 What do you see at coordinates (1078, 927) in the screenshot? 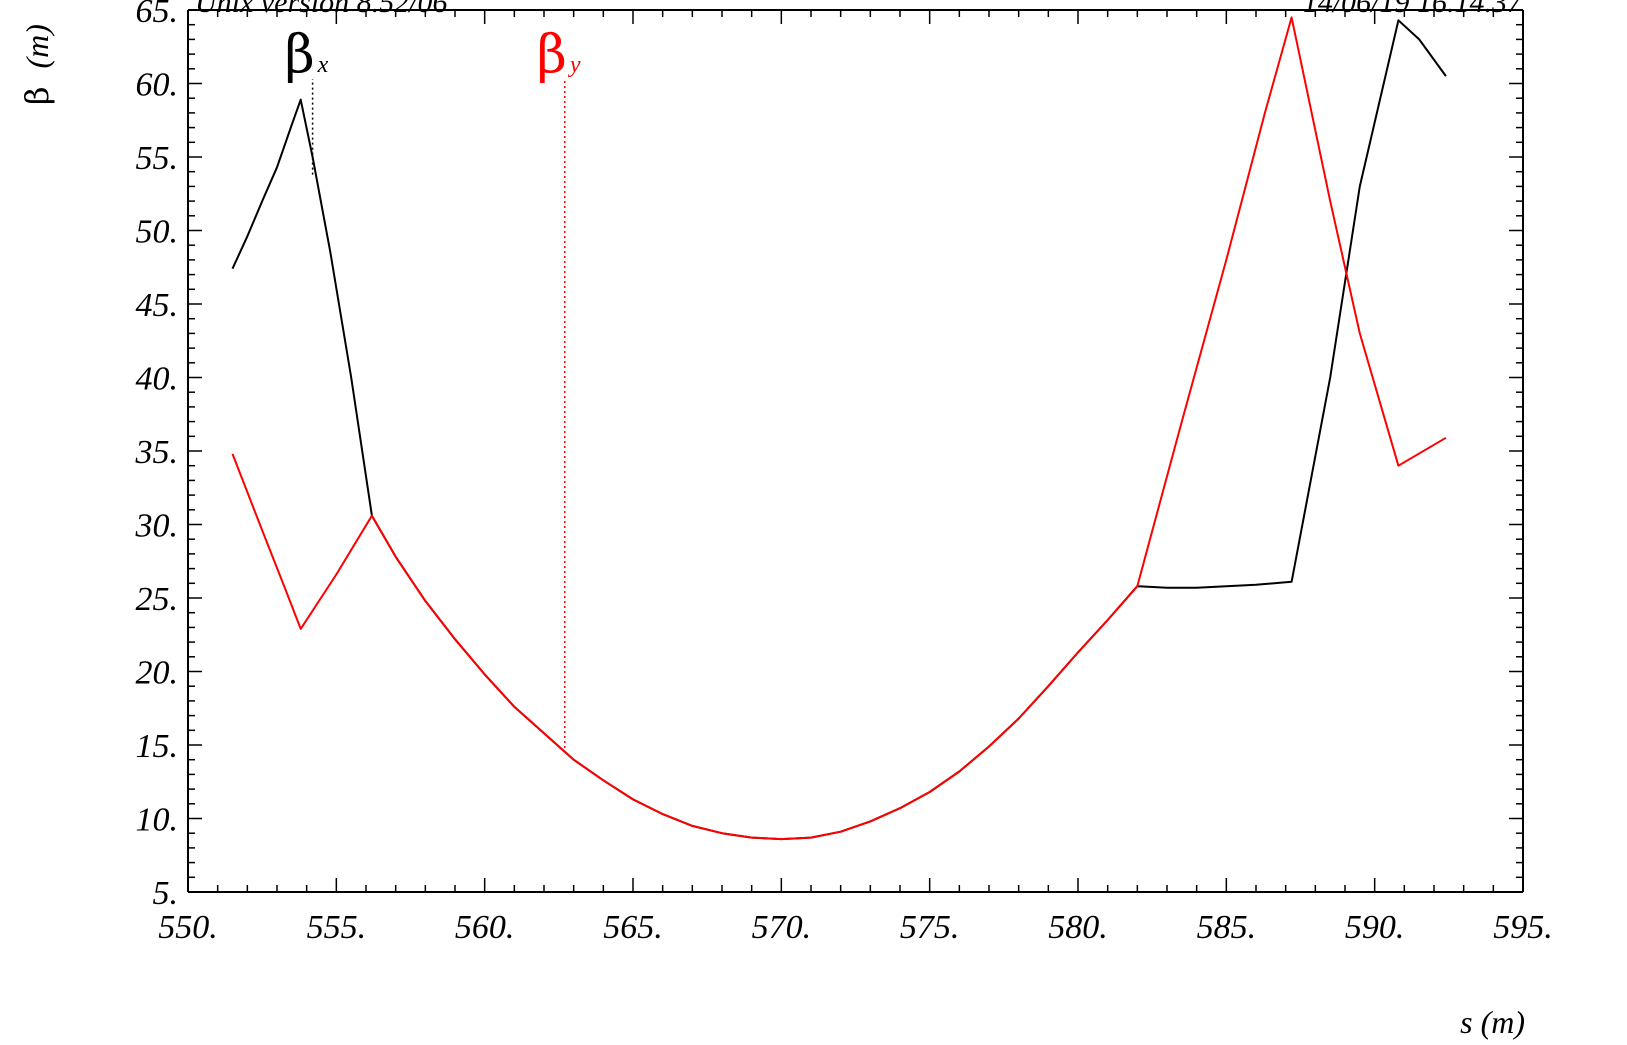
I see `x-tick-label: 580.` at bounding box center [1078, 927].